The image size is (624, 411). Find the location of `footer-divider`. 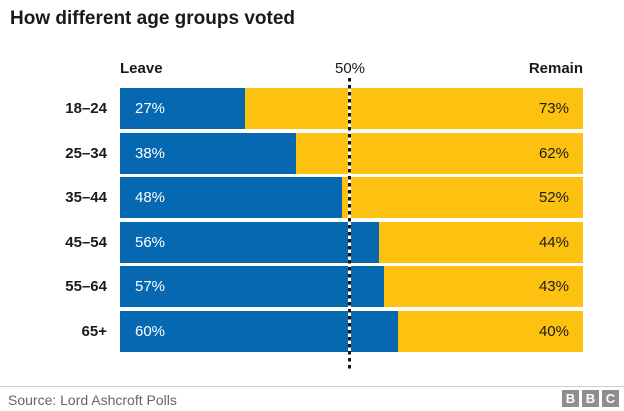

footer-divider is located at coordinates (312, 386).